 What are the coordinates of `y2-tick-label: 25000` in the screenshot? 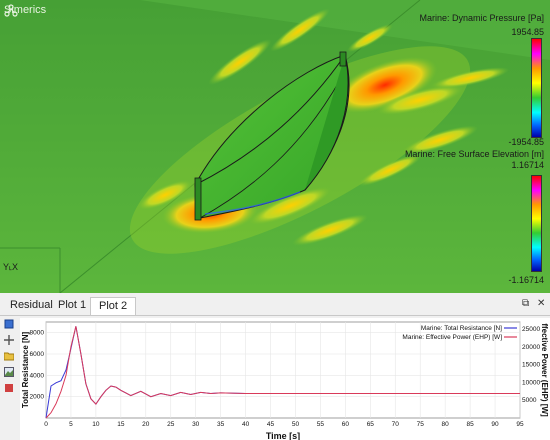 It's located at (531, 329).